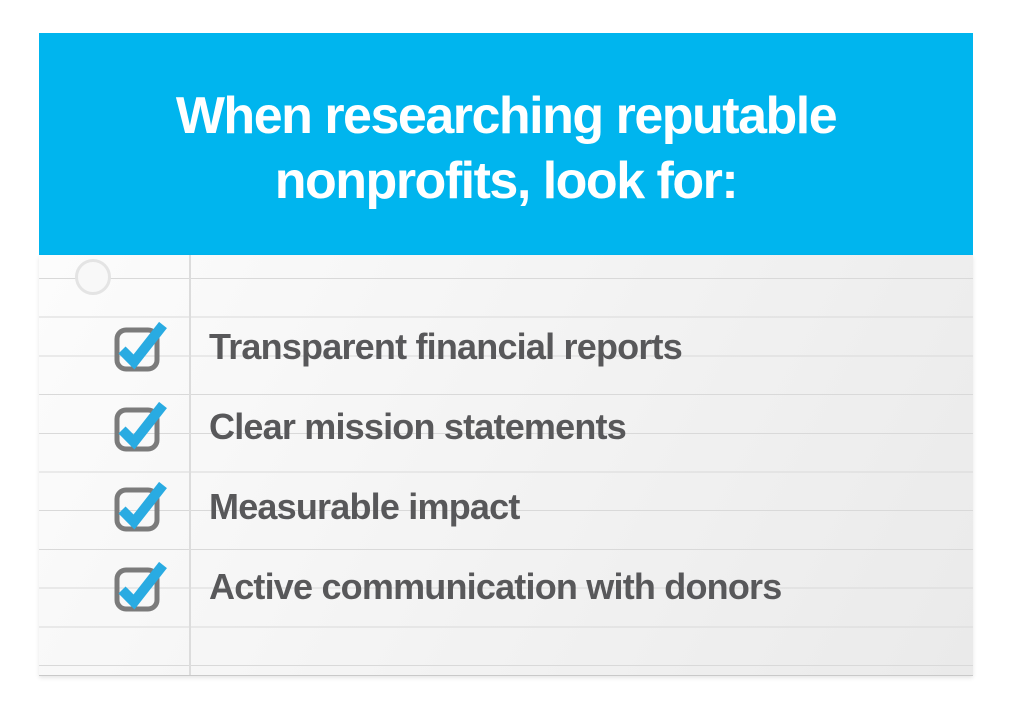  Describe the element at coordinates (495, 586) in the screenshot. I see `list-item-label: Active communication with donors` at that location.